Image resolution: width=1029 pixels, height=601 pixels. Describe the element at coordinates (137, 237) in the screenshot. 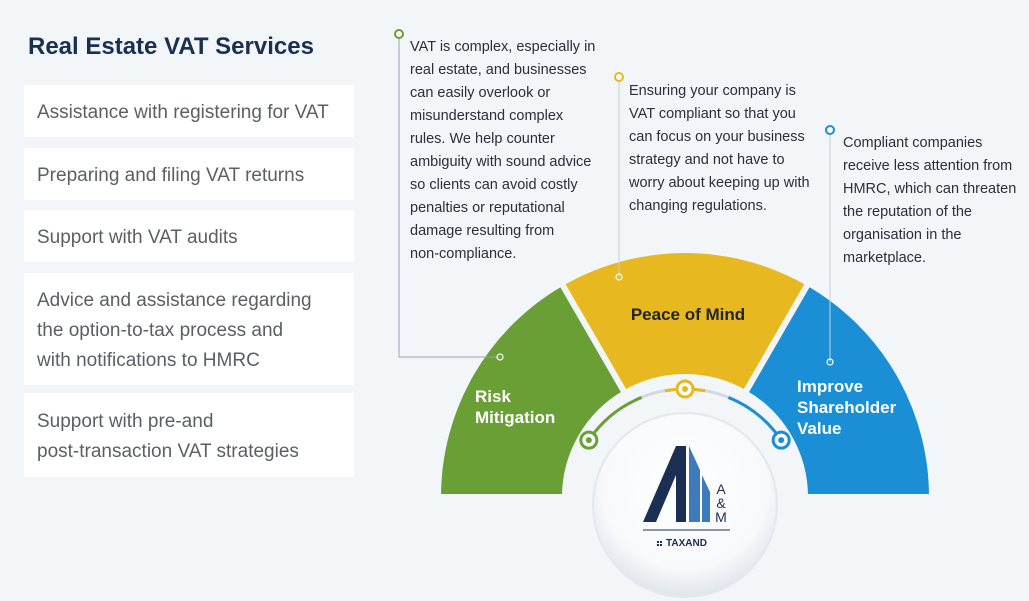

I see `service-text: Support with VAT audits` at that location.